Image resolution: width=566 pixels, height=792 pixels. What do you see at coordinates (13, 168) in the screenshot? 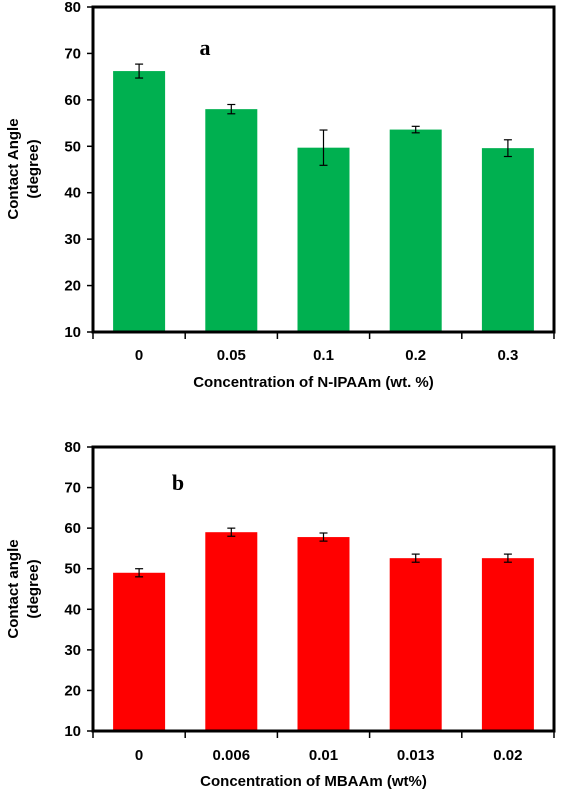
I see `y-axis-title-line-0: Contact Angle` at bounding box center [13, 168].